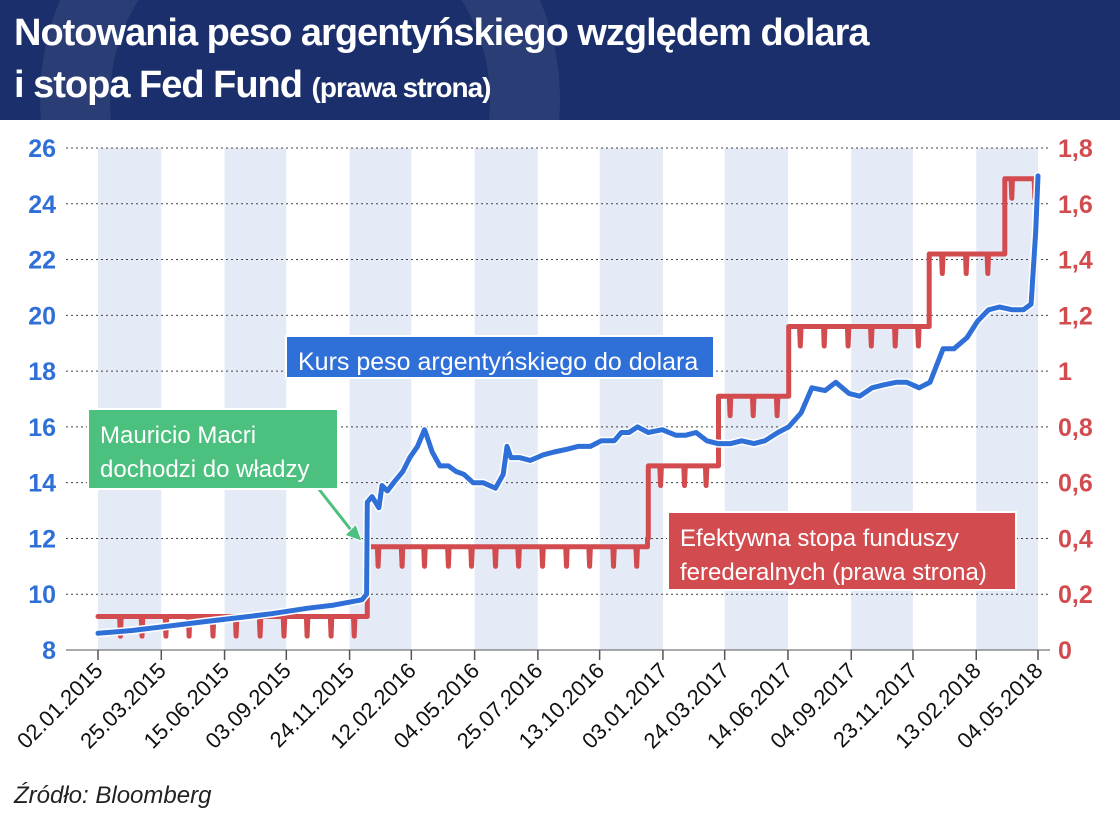 Image resolution: width=1120 pixels, height=825 pixels. Describe the element at coordinates (1075, 261) in the screenshot. I see `right-y-tick-label: 1,4` at that location.